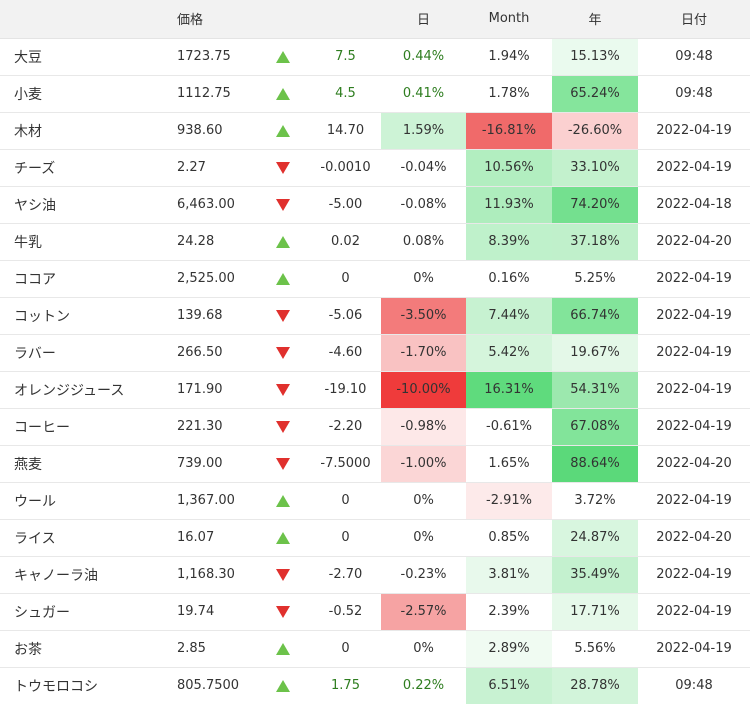  Describe the element at coordinates (207, 464) in the screenshot. I see `price-cell: 739.00` at that location.